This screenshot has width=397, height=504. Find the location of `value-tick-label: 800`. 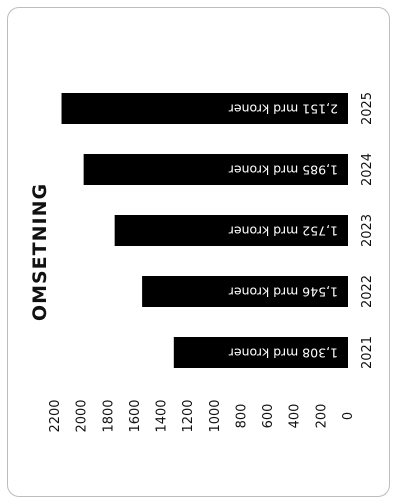

value-tick-label: 800 is located at coordinates (241, 416).